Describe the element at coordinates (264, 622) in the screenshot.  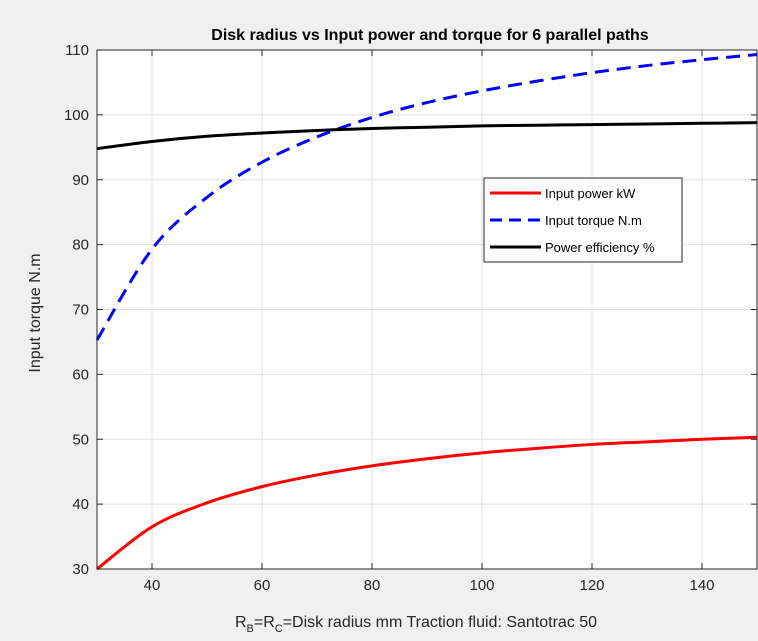
I see `x-label-eq: =R` at that location.